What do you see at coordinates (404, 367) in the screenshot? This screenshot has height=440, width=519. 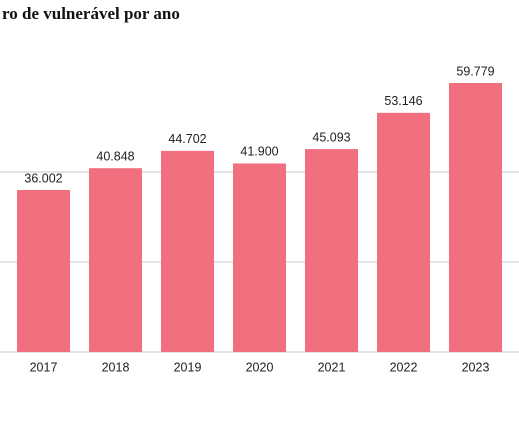 I see `x-tick-label: 2022` at bounding box center [404, 367].